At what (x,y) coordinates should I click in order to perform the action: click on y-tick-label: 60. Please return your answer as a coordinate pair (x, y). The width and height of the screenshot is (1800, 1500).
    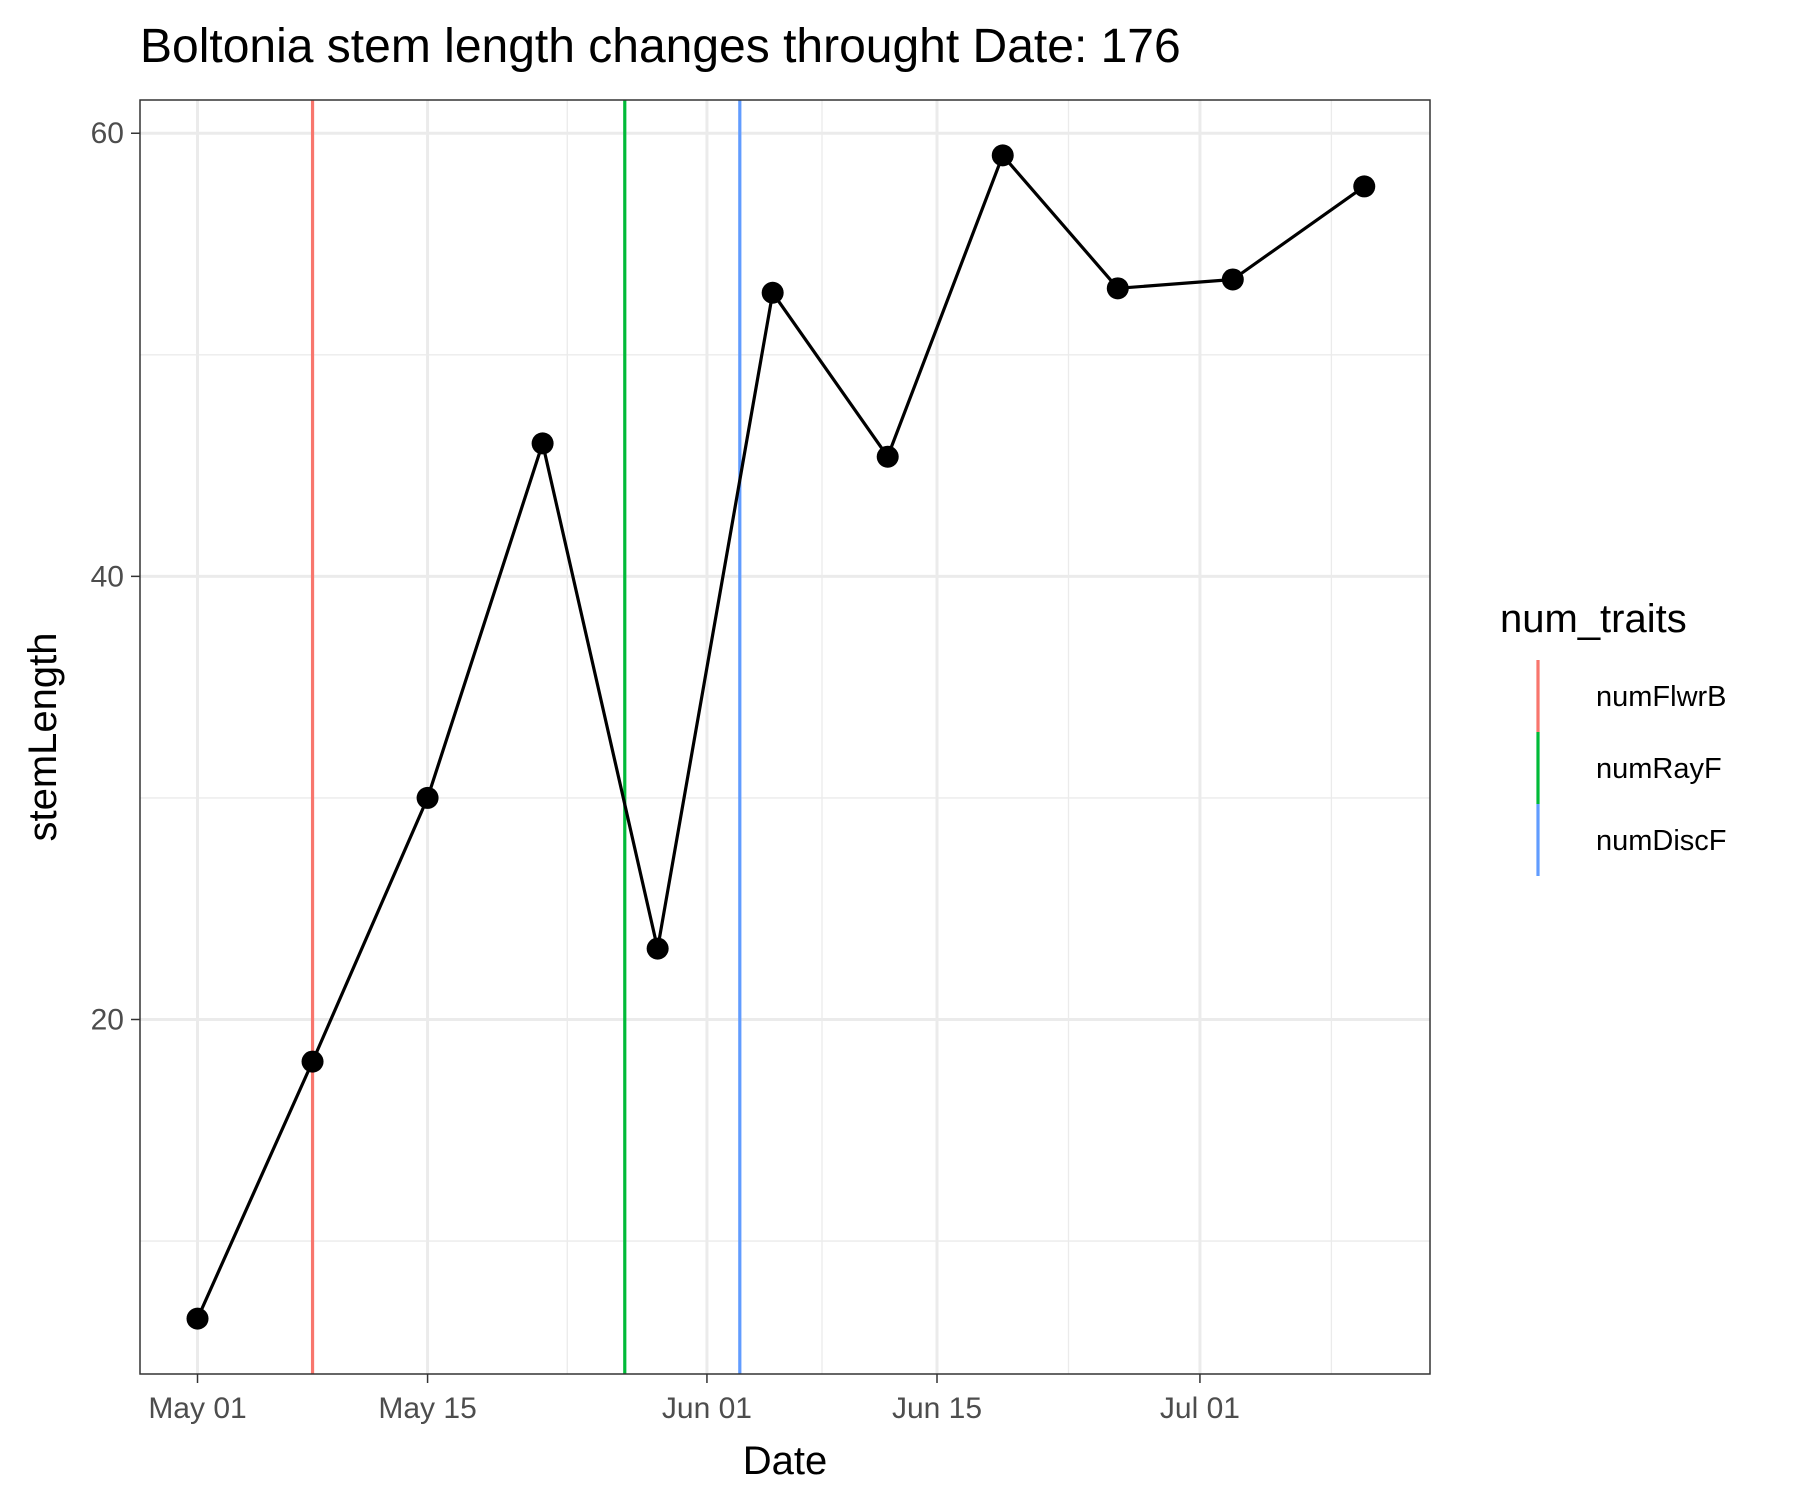
    Looking at the image, I should click on (107, 133).